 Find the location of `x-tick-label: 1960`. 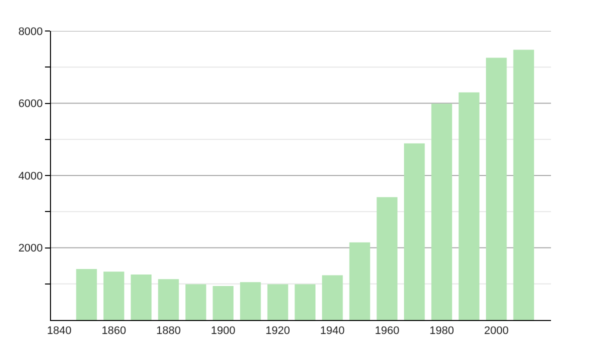

x-tick-label: 1960 is located at coordinates (387, 331).